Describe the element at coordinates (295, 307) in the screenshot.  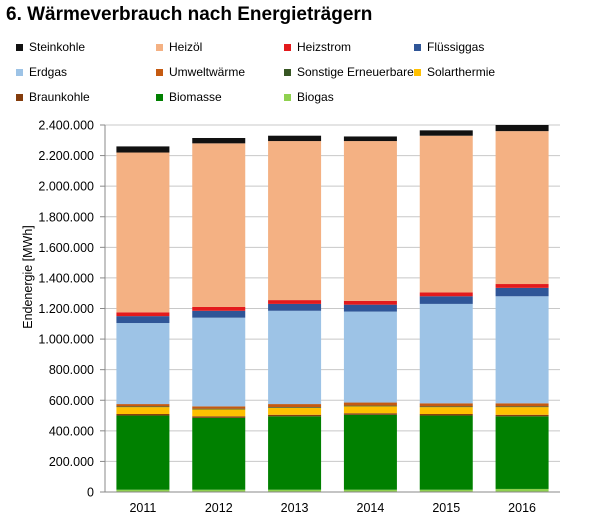
I see `bar-fluessiggas-2013` at that location.